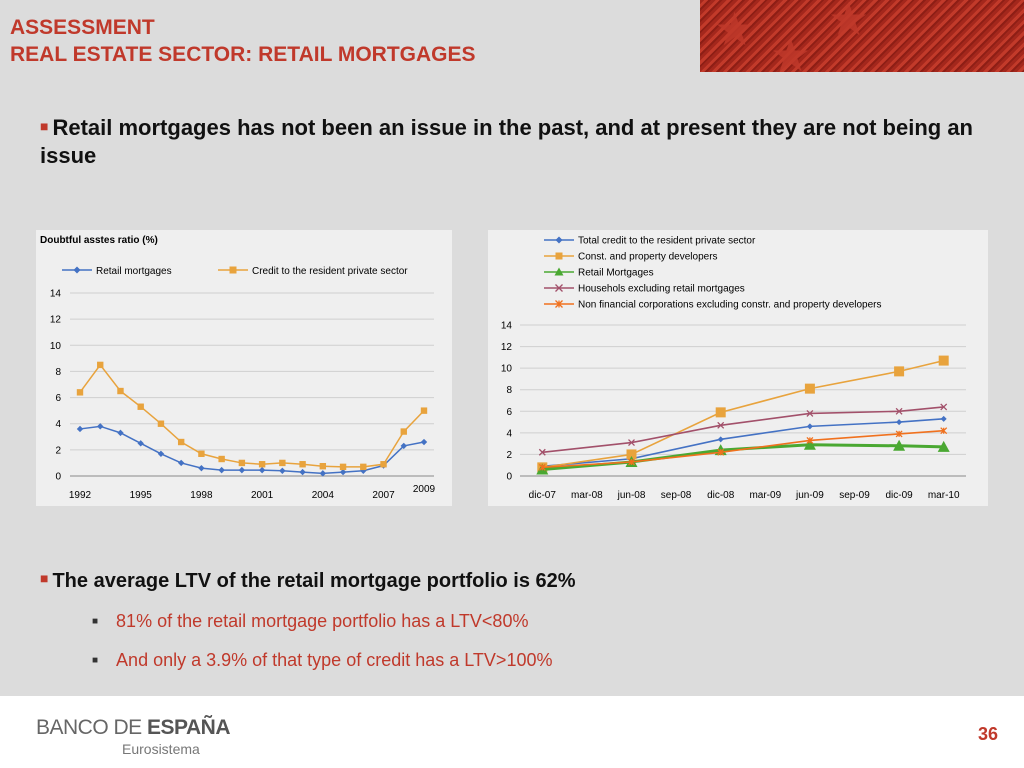 Image resolution: width=1024 pixels, height=768 pixels. Describe the element at coordinates (161, 749) in the screenshot. I see `logo-subtitle: Eurosistema` at that location.